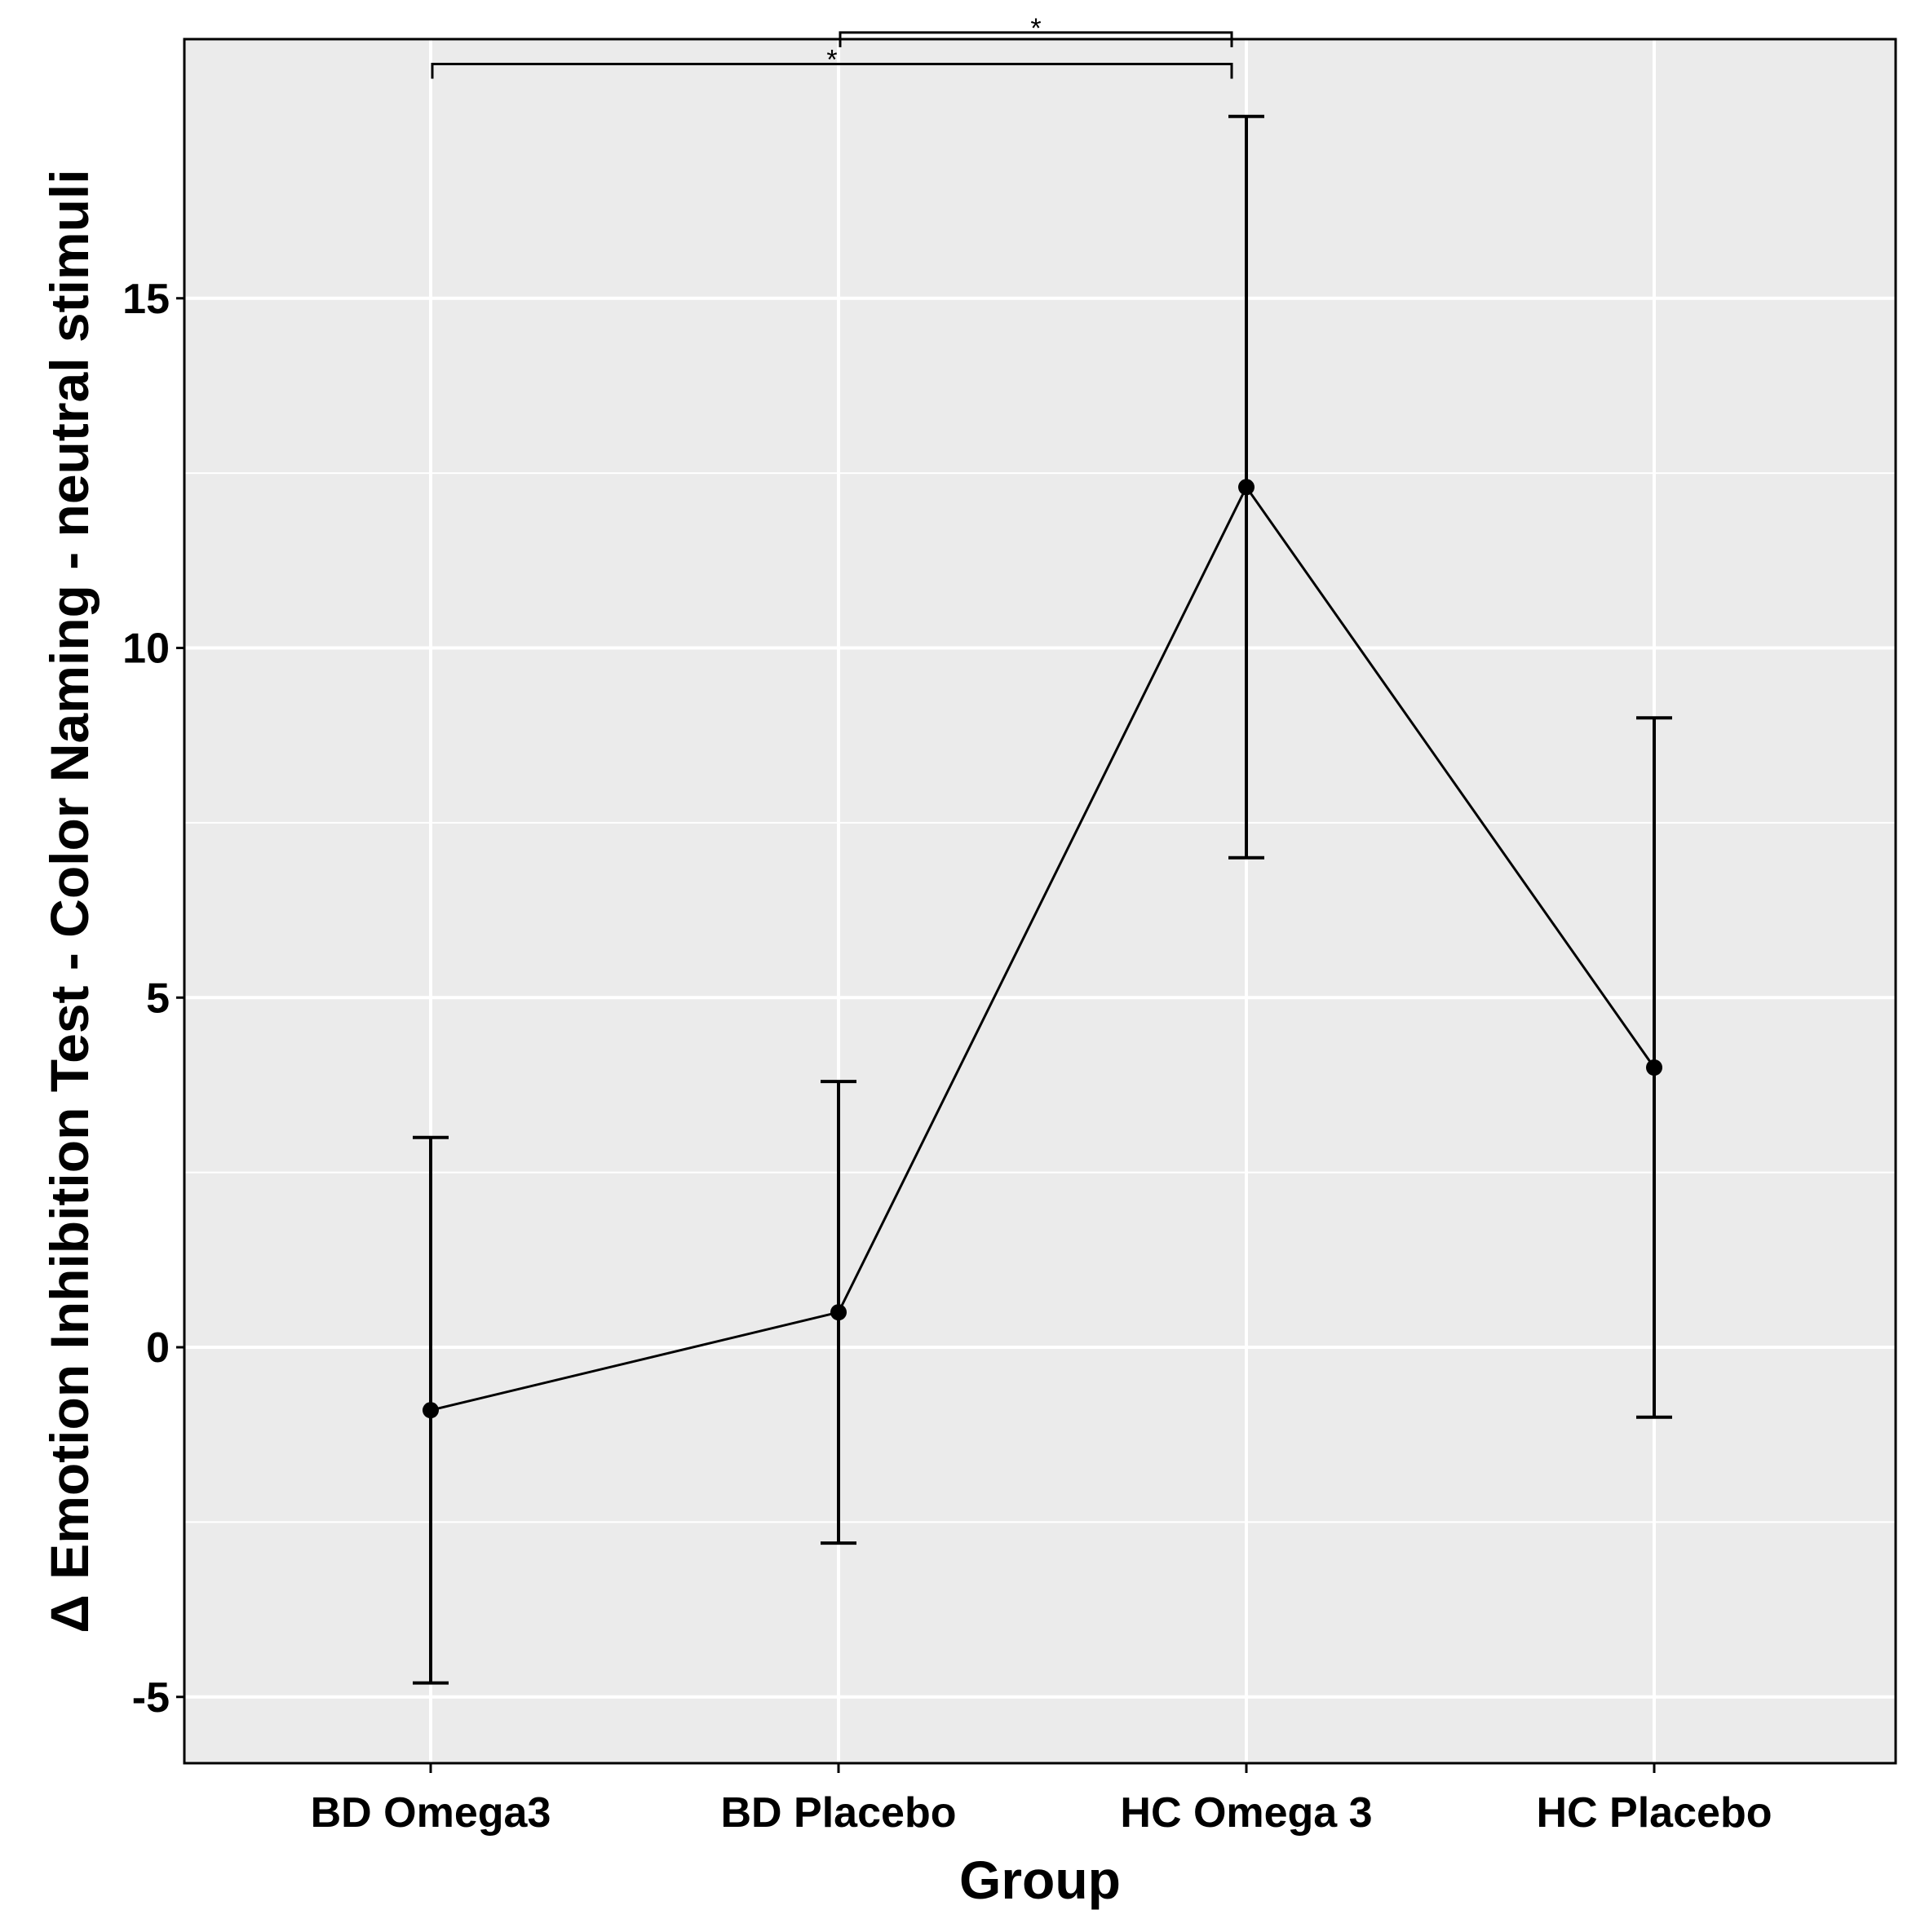 Image resolution: width=1925 pixels, height=1932 pixels. Describe the element at coordinates (839, 1813) in the screenshot. I see `x-tick-label: BD Placebo` at that location.